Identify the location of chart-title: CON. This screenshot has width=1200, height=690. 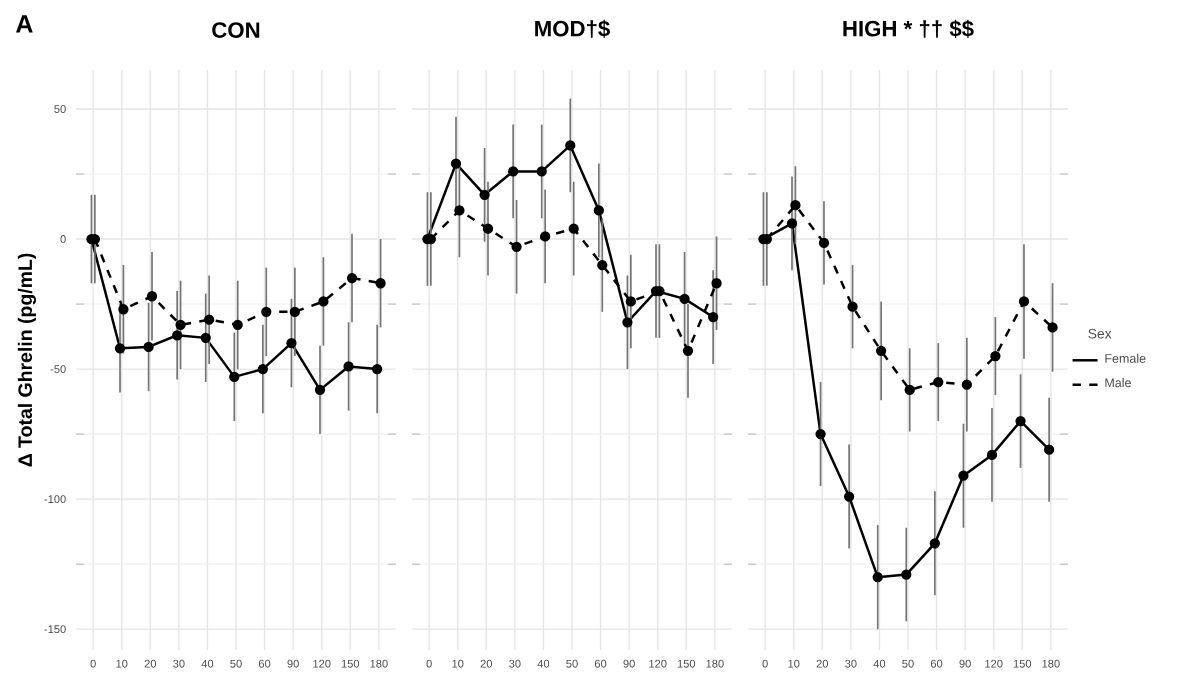
(236, 30).